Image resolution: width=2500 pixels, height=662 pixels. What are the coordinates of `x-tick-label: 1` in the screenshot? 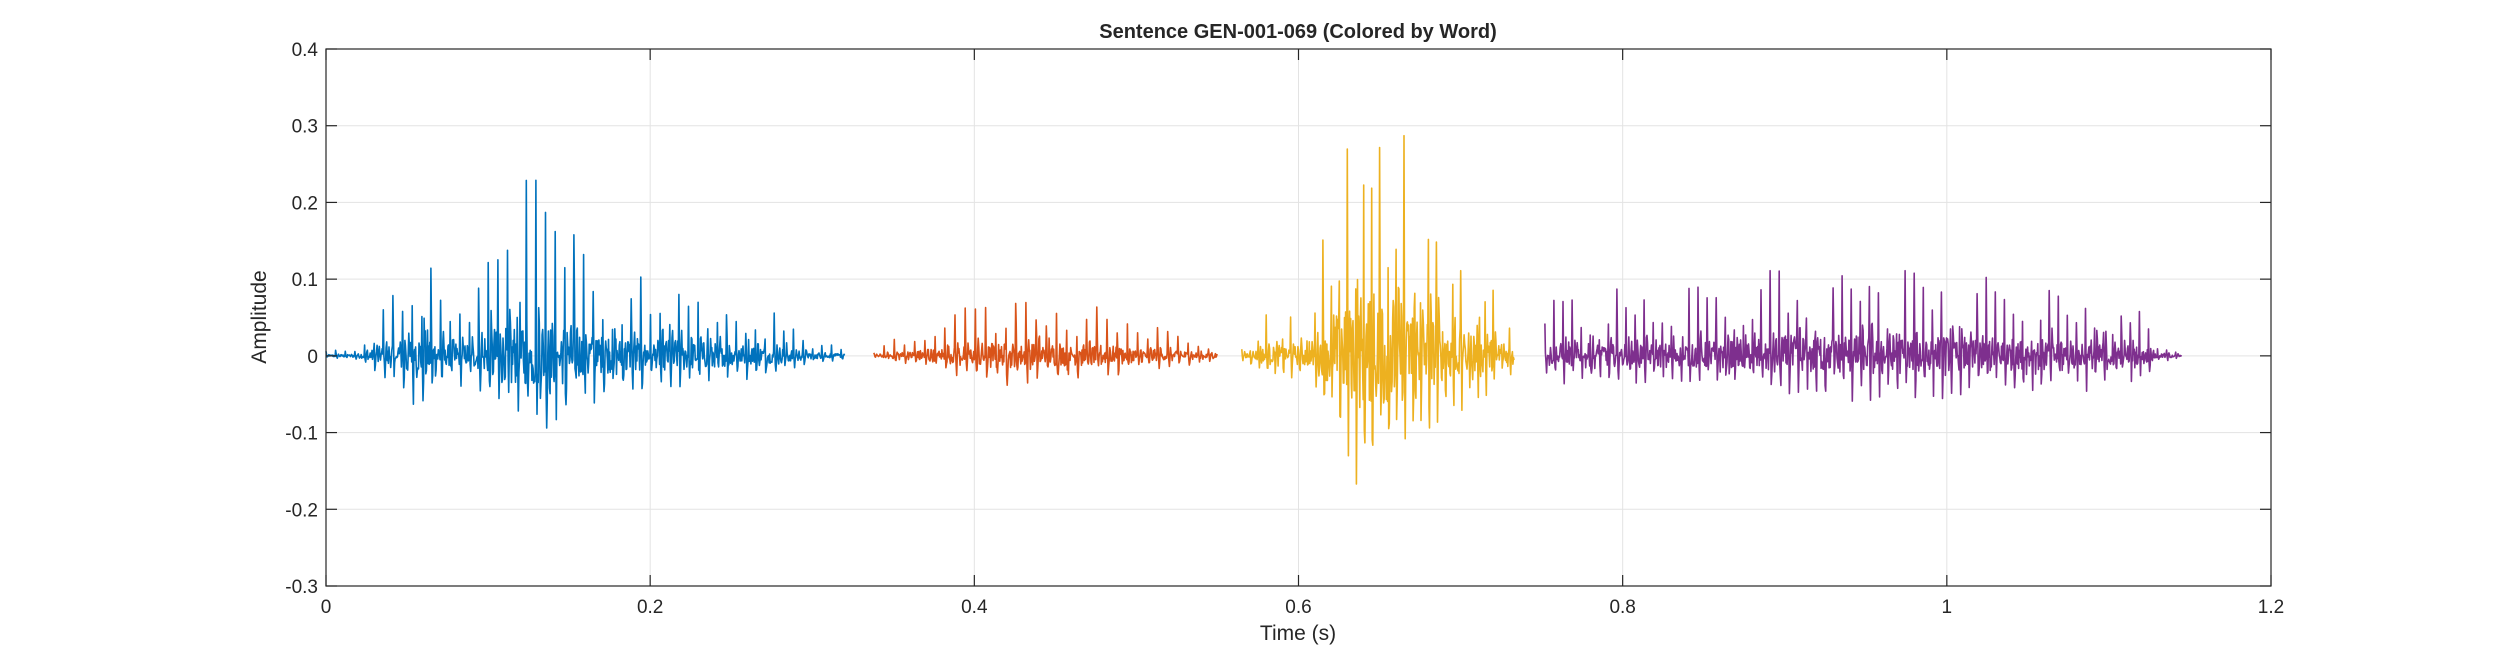 It's located at (1947, 607).